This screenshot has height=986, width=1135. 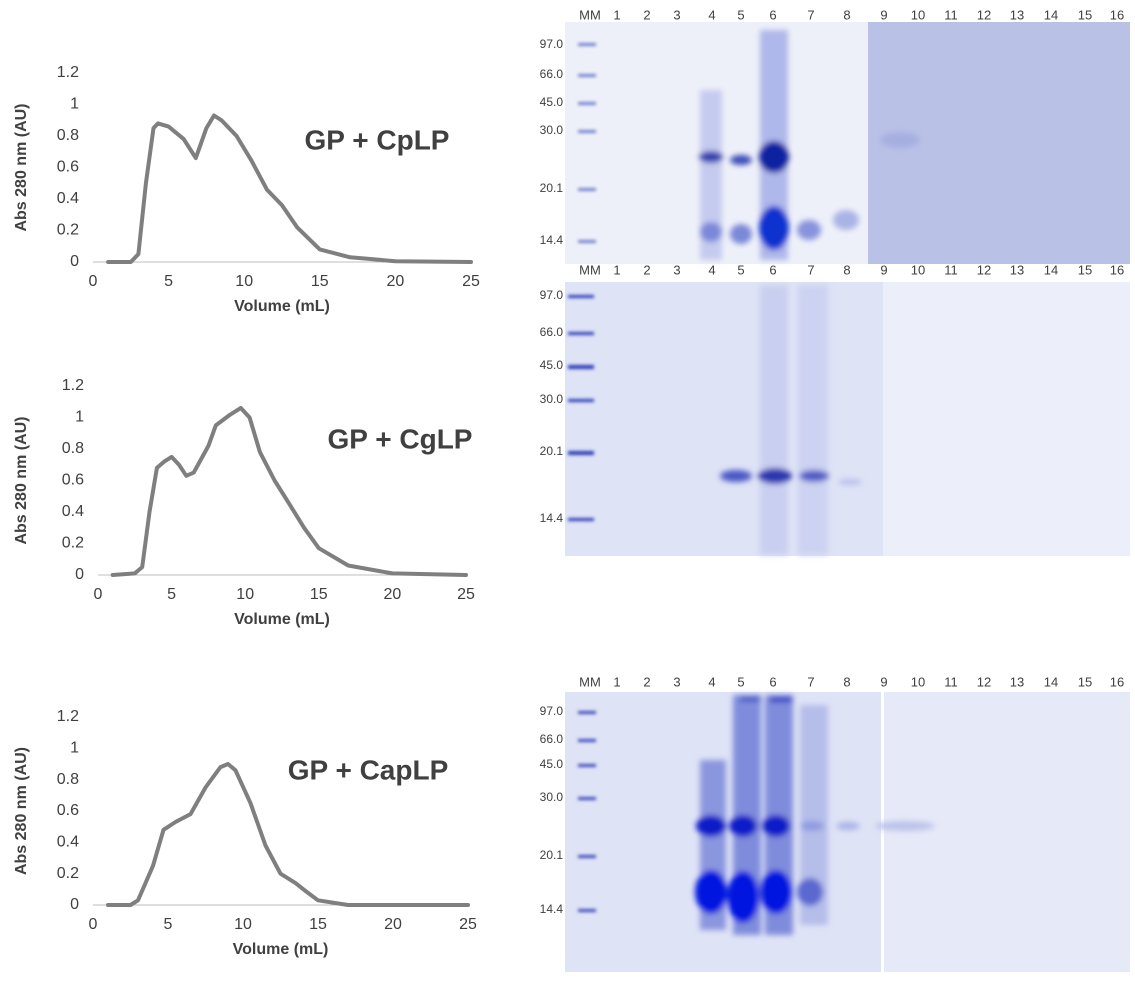 I want to click on annotation: GP + CgLP, so click(x=400, y=438).